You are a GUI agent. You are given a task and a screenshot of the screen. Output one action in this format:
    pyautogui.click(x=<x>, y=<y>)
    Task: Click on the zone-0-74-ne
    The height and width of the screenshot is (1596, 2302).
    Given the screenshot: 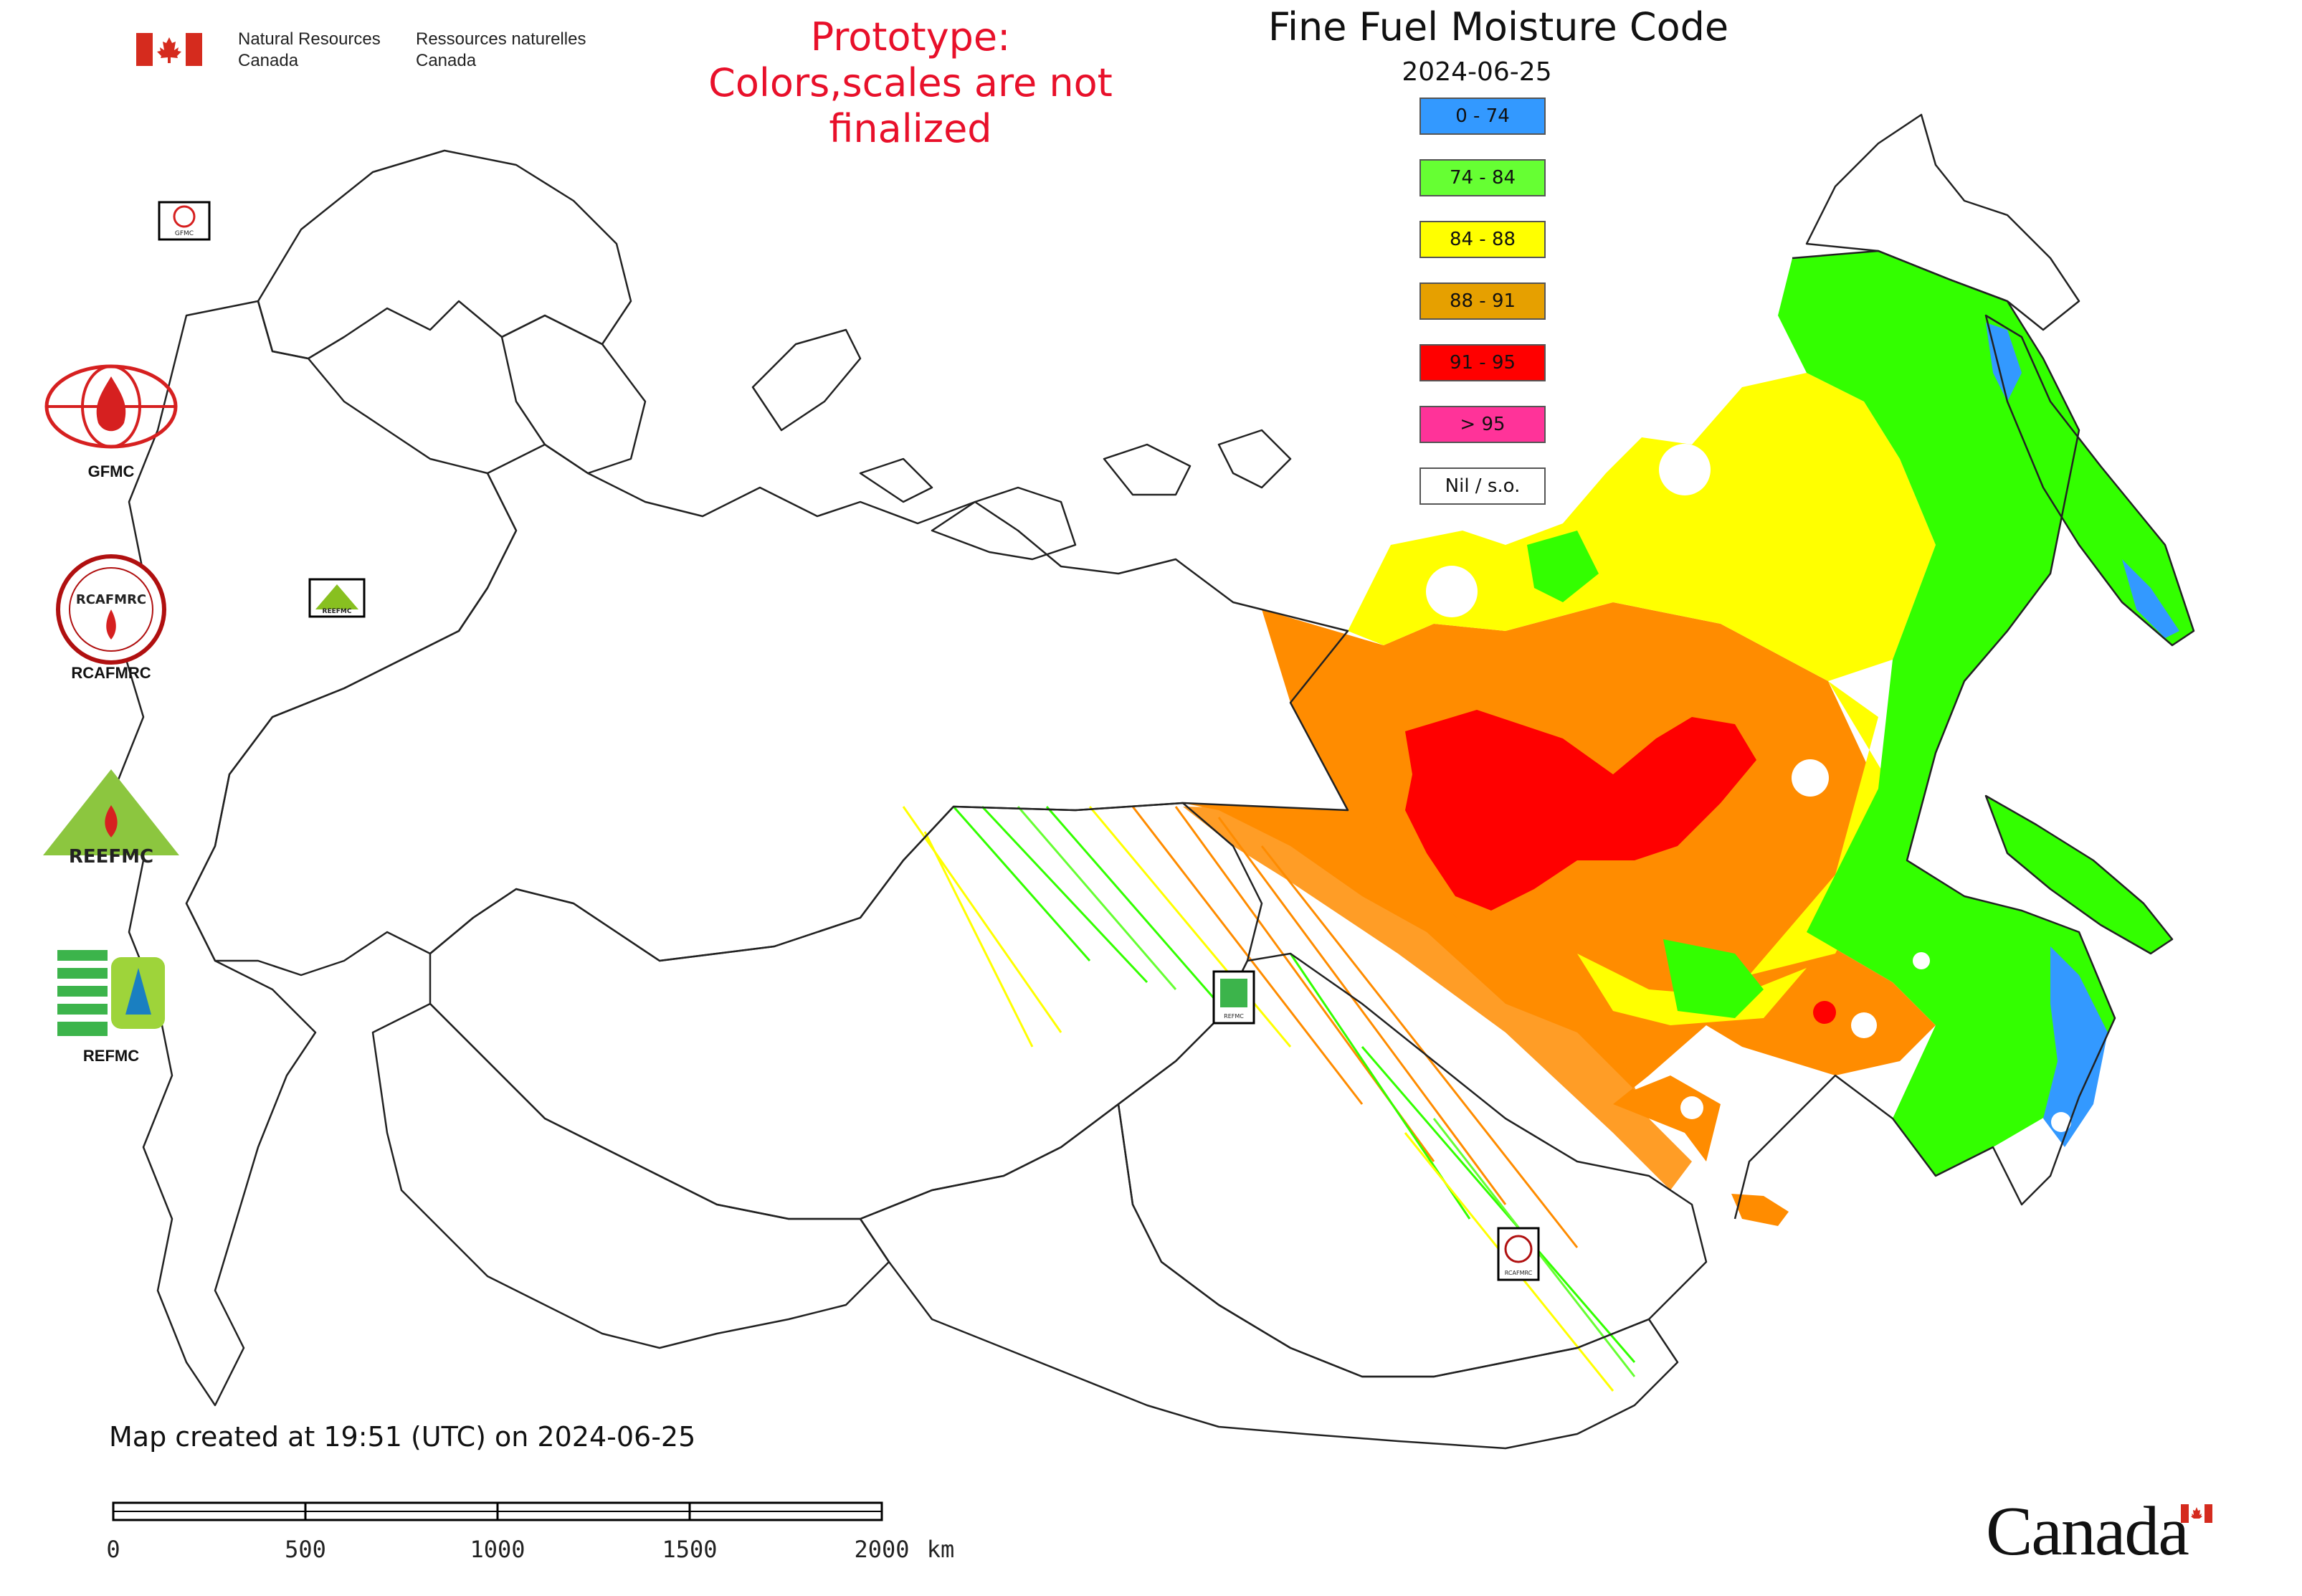 What is the action you would take?
    pyautogui.click(x=2004, y=362)
    